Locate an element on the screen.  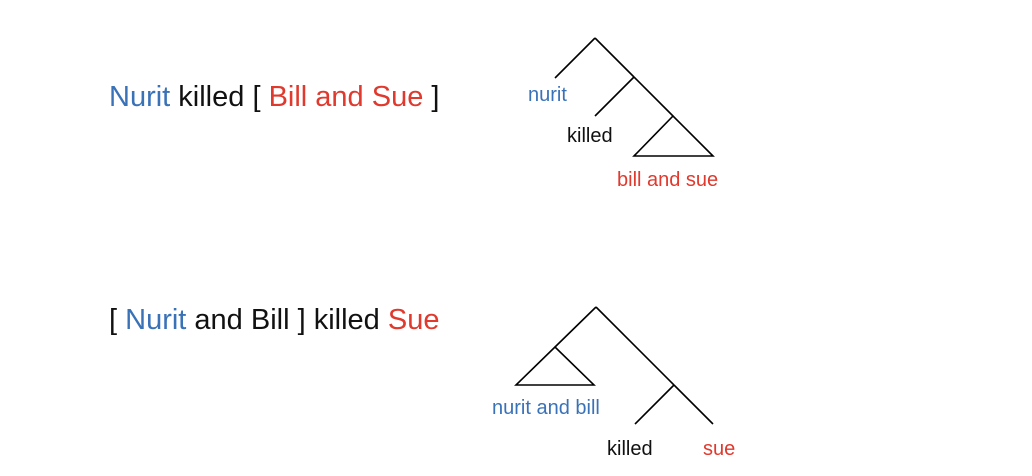
tree-1-leaf-subject: nurit is located at coordinates (547, 95).